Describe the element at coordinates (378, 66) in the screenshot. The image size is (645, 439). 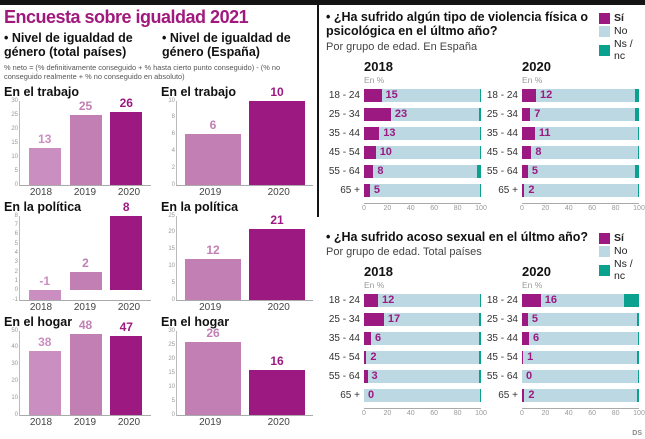
I see `year-header: 2018` at that location.